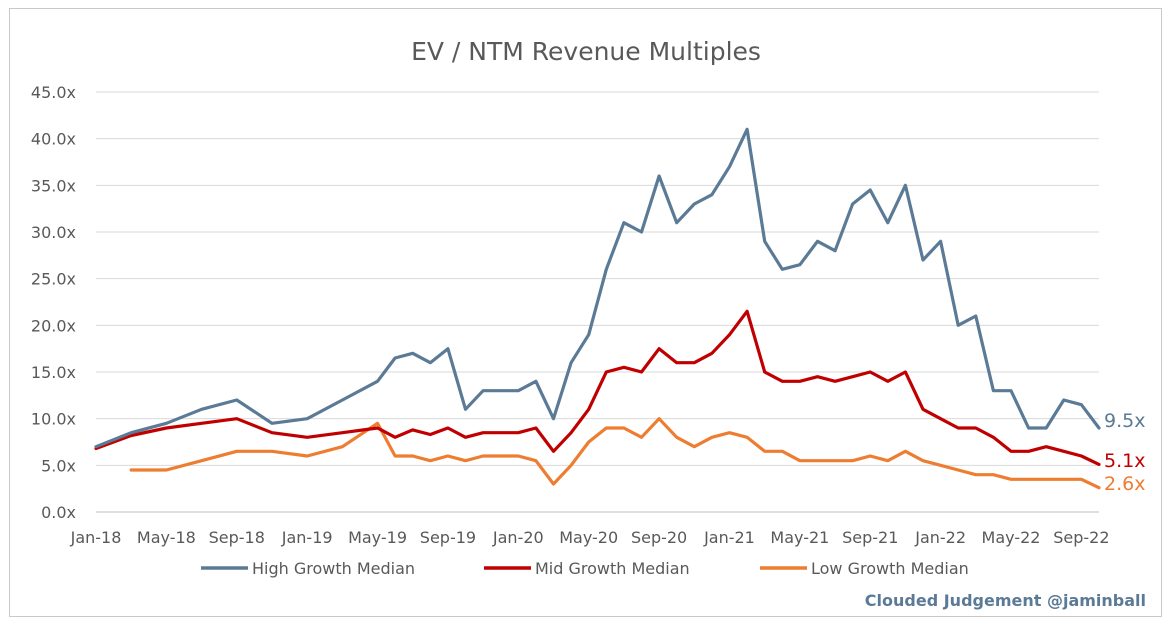 This screenshot has height=626, width=1173. I want to click on x-tick-label: Sep-18, so click(237, 537).